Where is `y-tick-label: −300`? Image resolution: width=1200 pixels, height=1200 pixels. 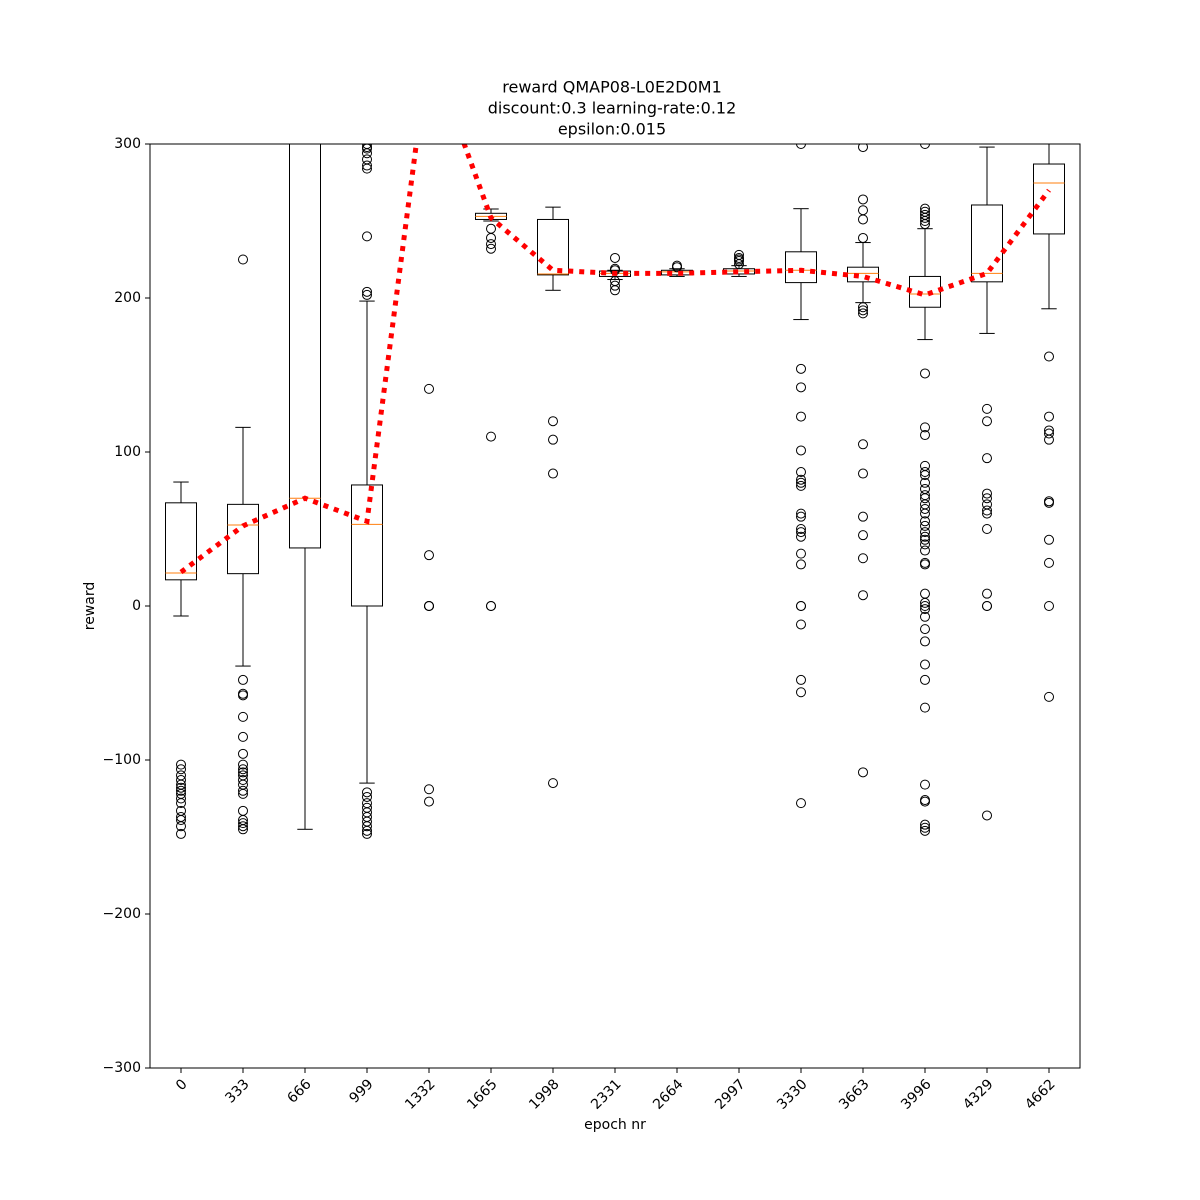 y-tick-label: −300 is located at coordinates (122, 1068).